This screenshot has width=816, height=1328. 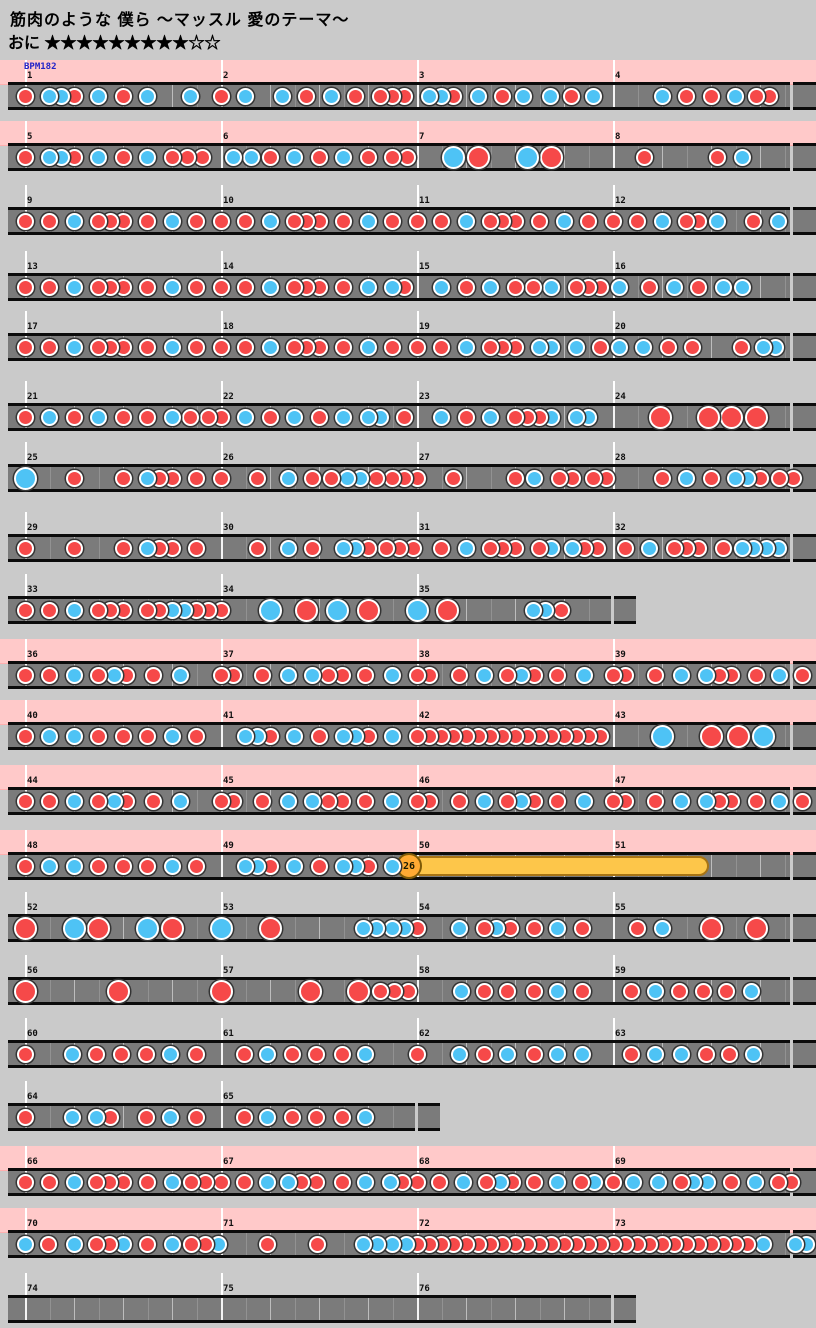 What do you see at coordinates (429, 1117) in the screenshot?
I see `note-lane-end-block` at bounding box center [429, 1117].